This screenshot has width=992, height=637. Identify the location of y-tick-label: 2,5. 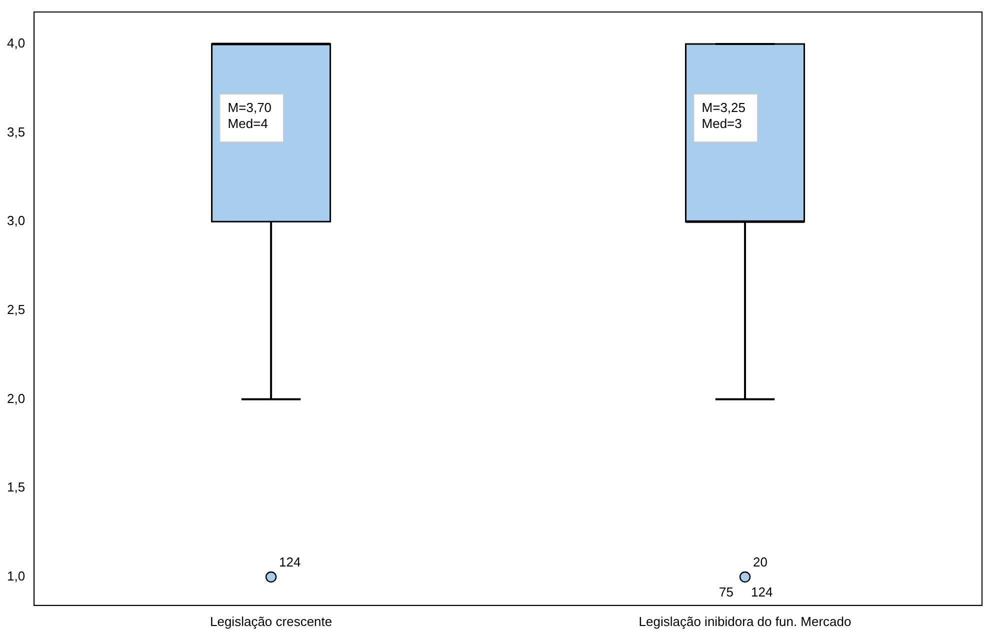
(16, 310).